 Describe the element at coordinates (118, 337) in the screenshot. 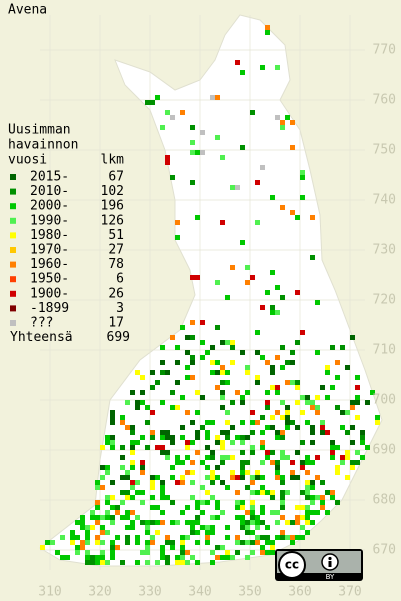

I see `legend-total: 699` at that location.